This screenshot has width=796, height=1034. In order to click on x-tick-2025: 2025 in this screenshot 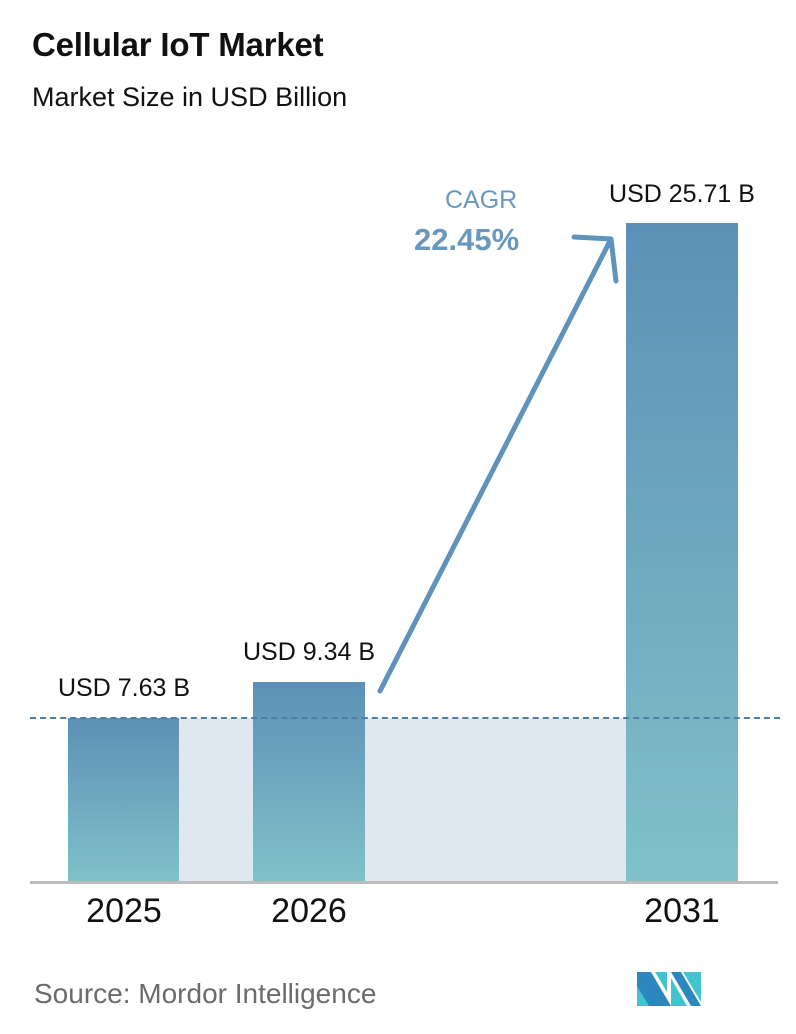, I will do `click(124, 911)`.